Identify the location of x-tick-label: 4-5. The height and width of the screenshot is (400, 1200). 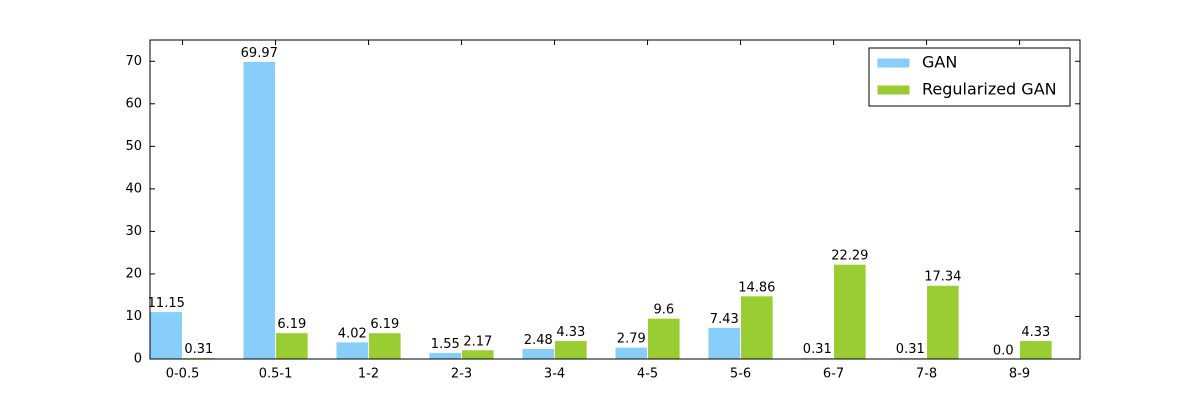
(647, 374).